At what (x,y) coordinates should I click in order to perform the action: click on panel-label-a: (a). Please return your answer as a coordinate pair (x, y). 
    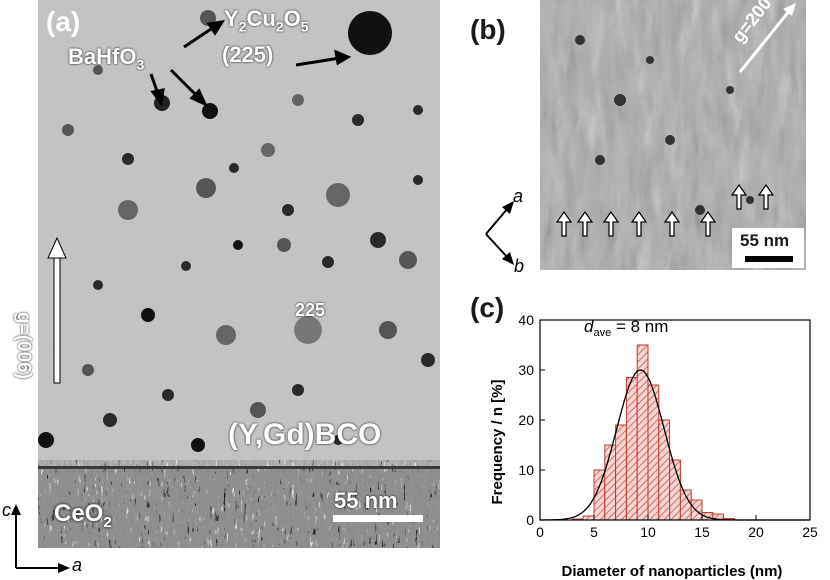
    Looking at the image, I should click on (63, 21).